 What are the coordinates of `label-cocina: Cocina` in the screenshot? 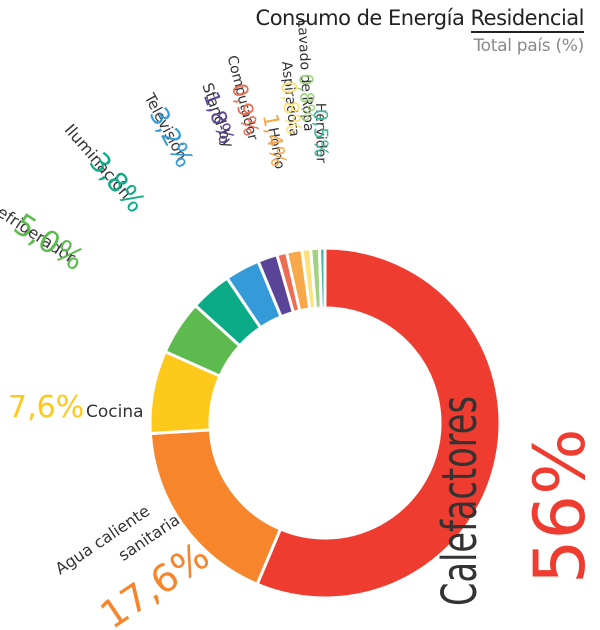 It's located at (115, 412).